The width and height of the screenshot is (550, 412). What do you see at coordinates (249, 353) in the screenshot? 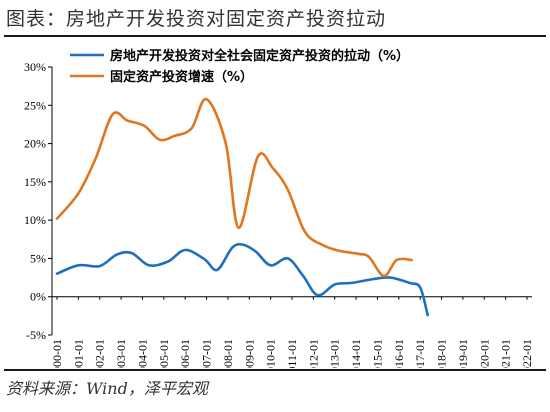
I see `x-tick-label: 2009-01` at bounding box center [249, 353].